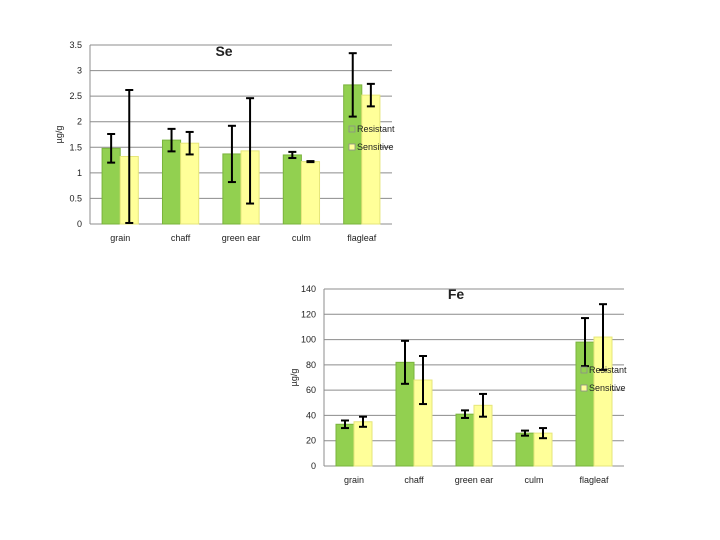 This screenshot has width=720, height=540. Describe the element at coordinates (79, 122) in the screenshot. I see `y-tick-label: 2` at that location.